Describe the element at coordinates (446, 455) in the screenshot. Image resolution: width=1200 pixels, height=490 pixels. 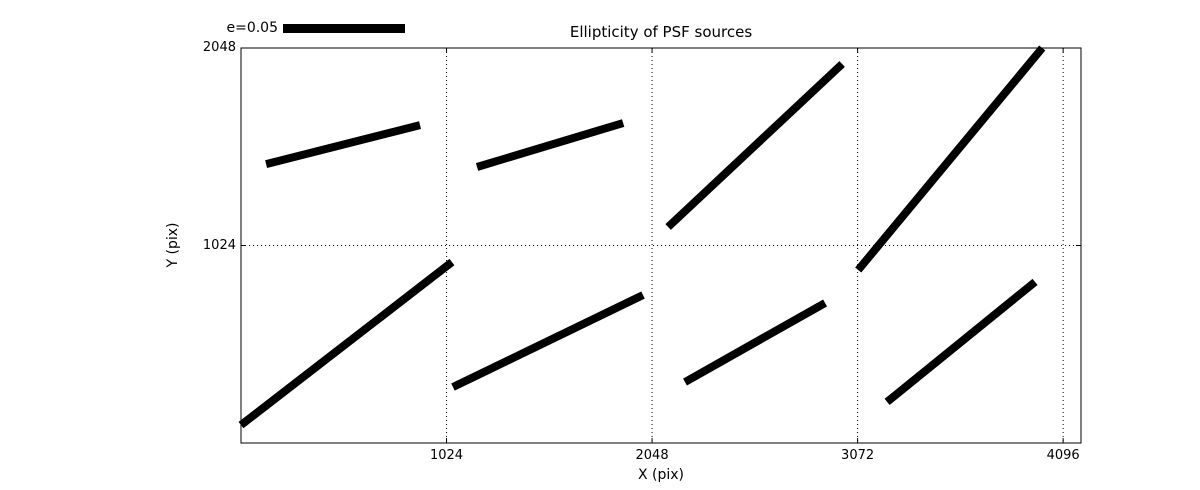
I see `x-tick-label: 1024` at that location.